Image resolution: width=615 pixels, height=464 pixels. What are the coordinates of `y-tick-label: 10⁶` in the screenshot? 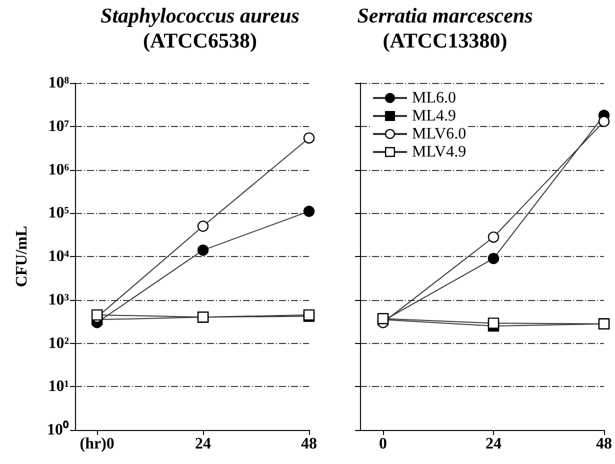 It's located at (59, 169).